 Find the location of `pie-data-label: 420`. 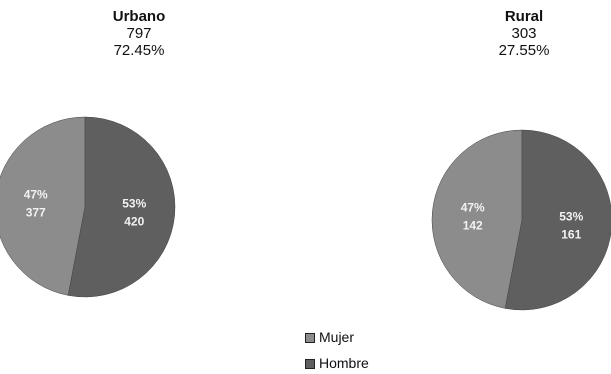

pie-data-label: 420 is located at coordinates (134, 222).